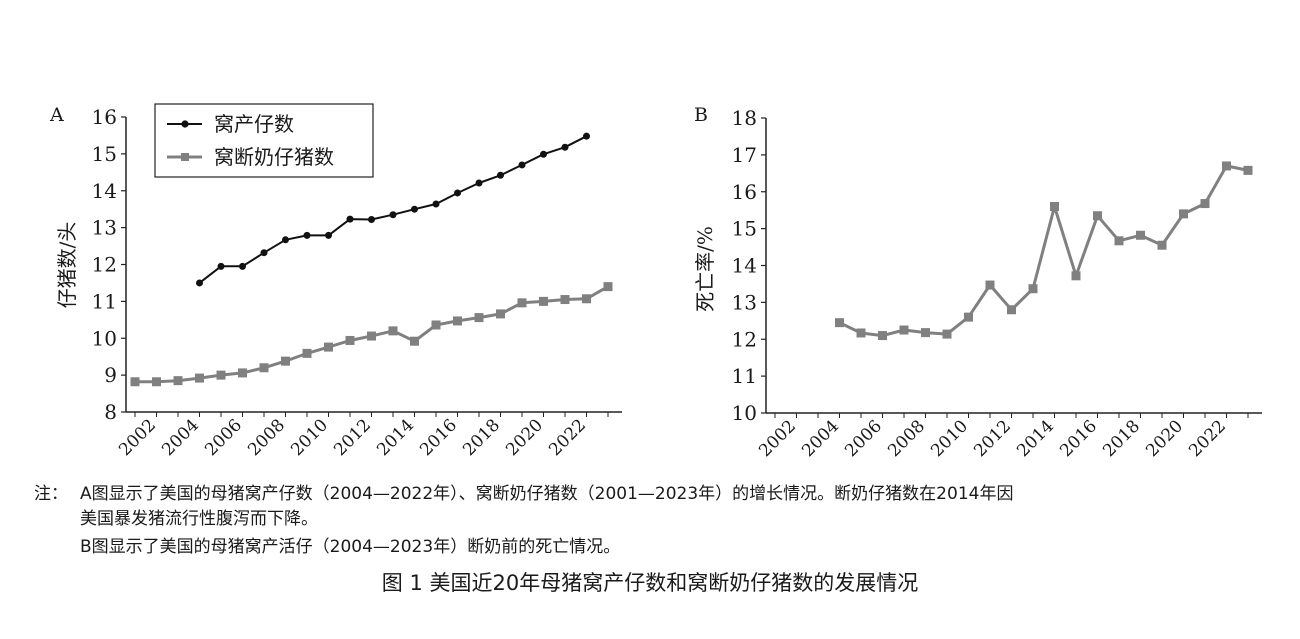  Describe the element at coordinates (371, 259) in the screenshot. I see `panel-a-mark-layer` at that location.